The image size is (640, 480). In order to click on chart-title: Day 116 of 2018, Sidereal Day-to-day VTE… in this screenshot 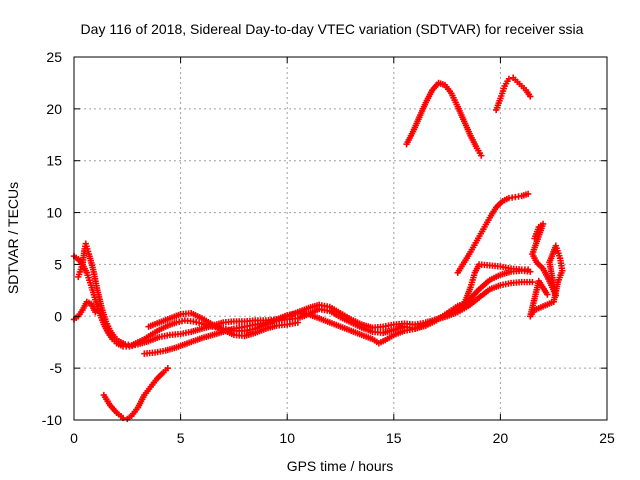, I will do `click(332, 29)`.